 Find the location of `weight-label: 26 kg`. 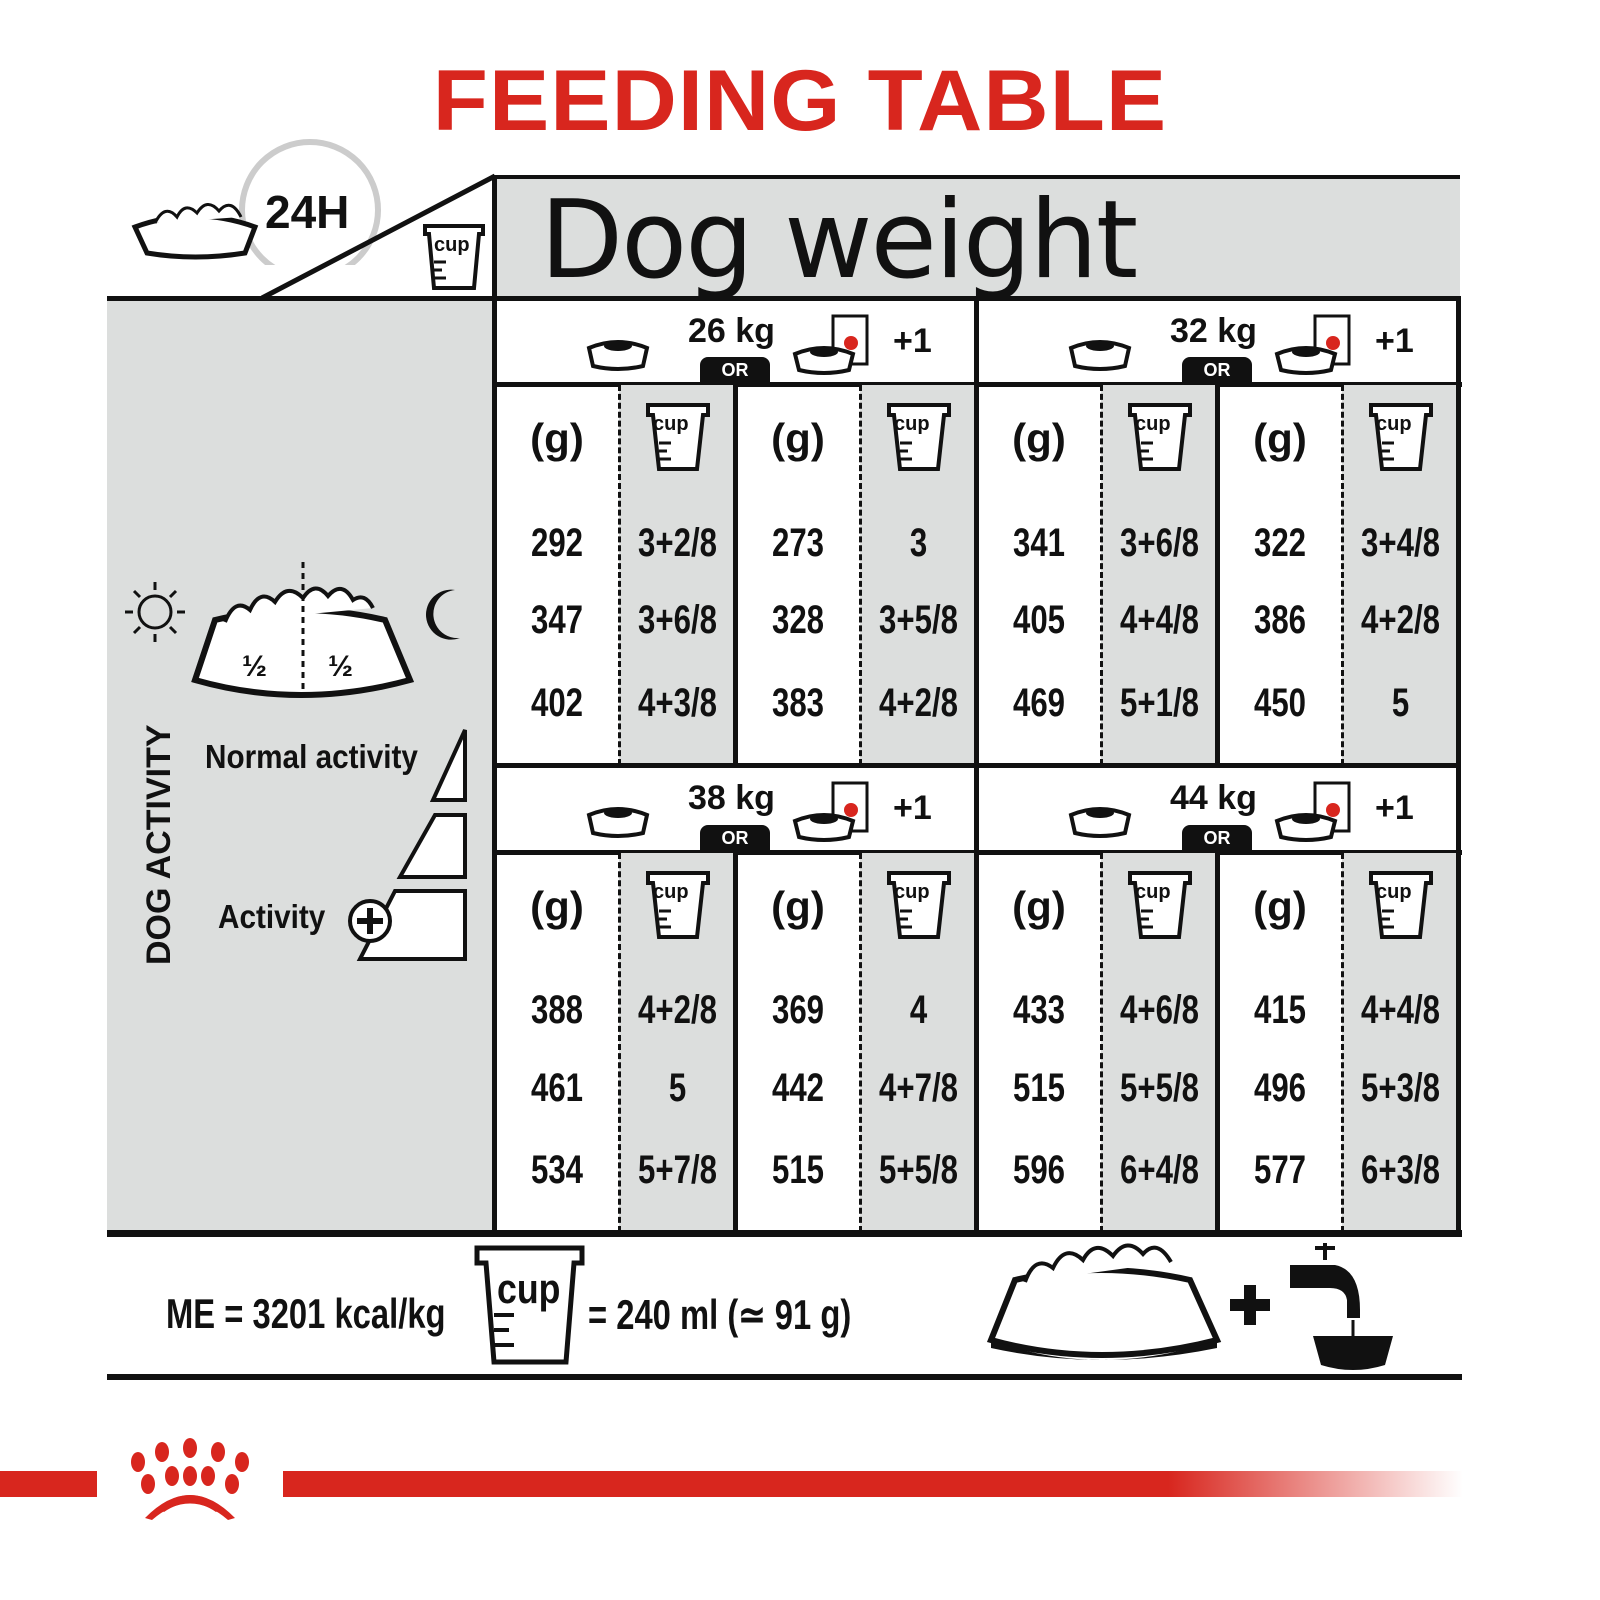

weight-label: 26 kg is located at coordinates (731, 331).